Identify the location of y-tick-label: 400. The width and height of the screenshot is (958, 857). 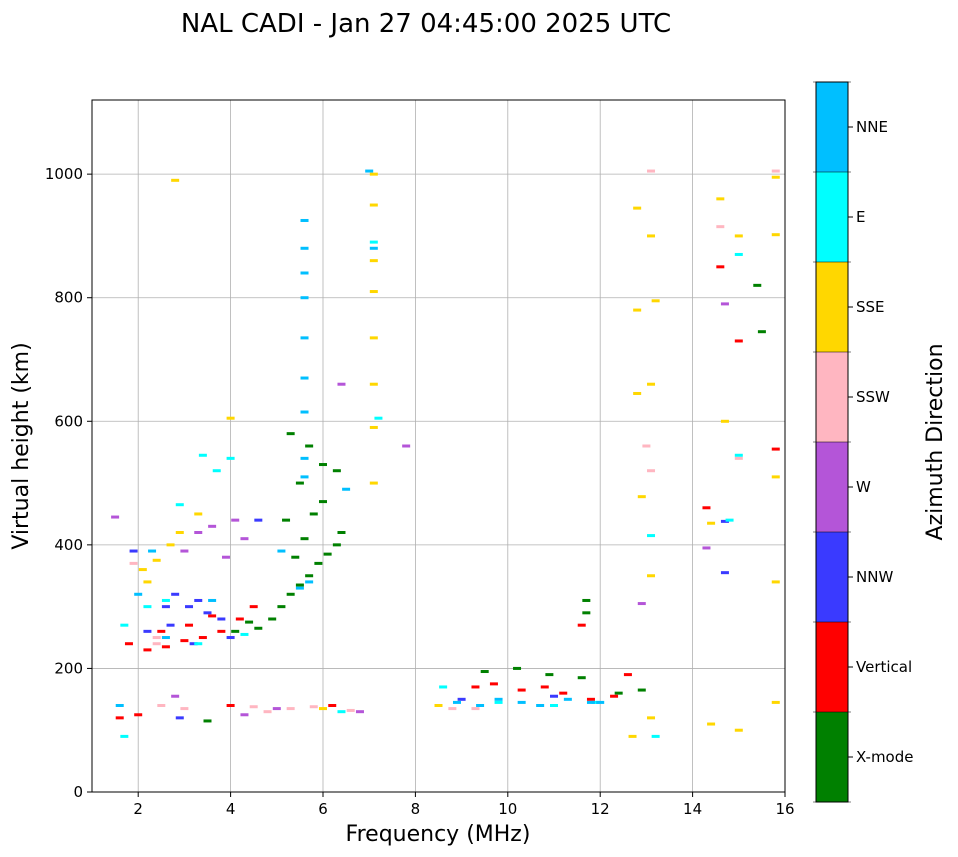
(68, 545).